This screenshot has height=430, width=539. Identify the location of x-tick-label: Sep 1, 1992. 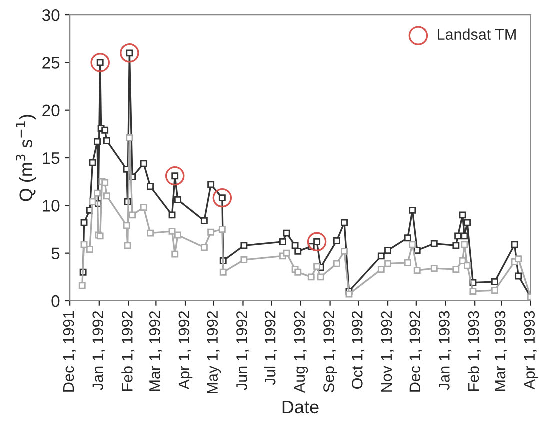
(331, 351).